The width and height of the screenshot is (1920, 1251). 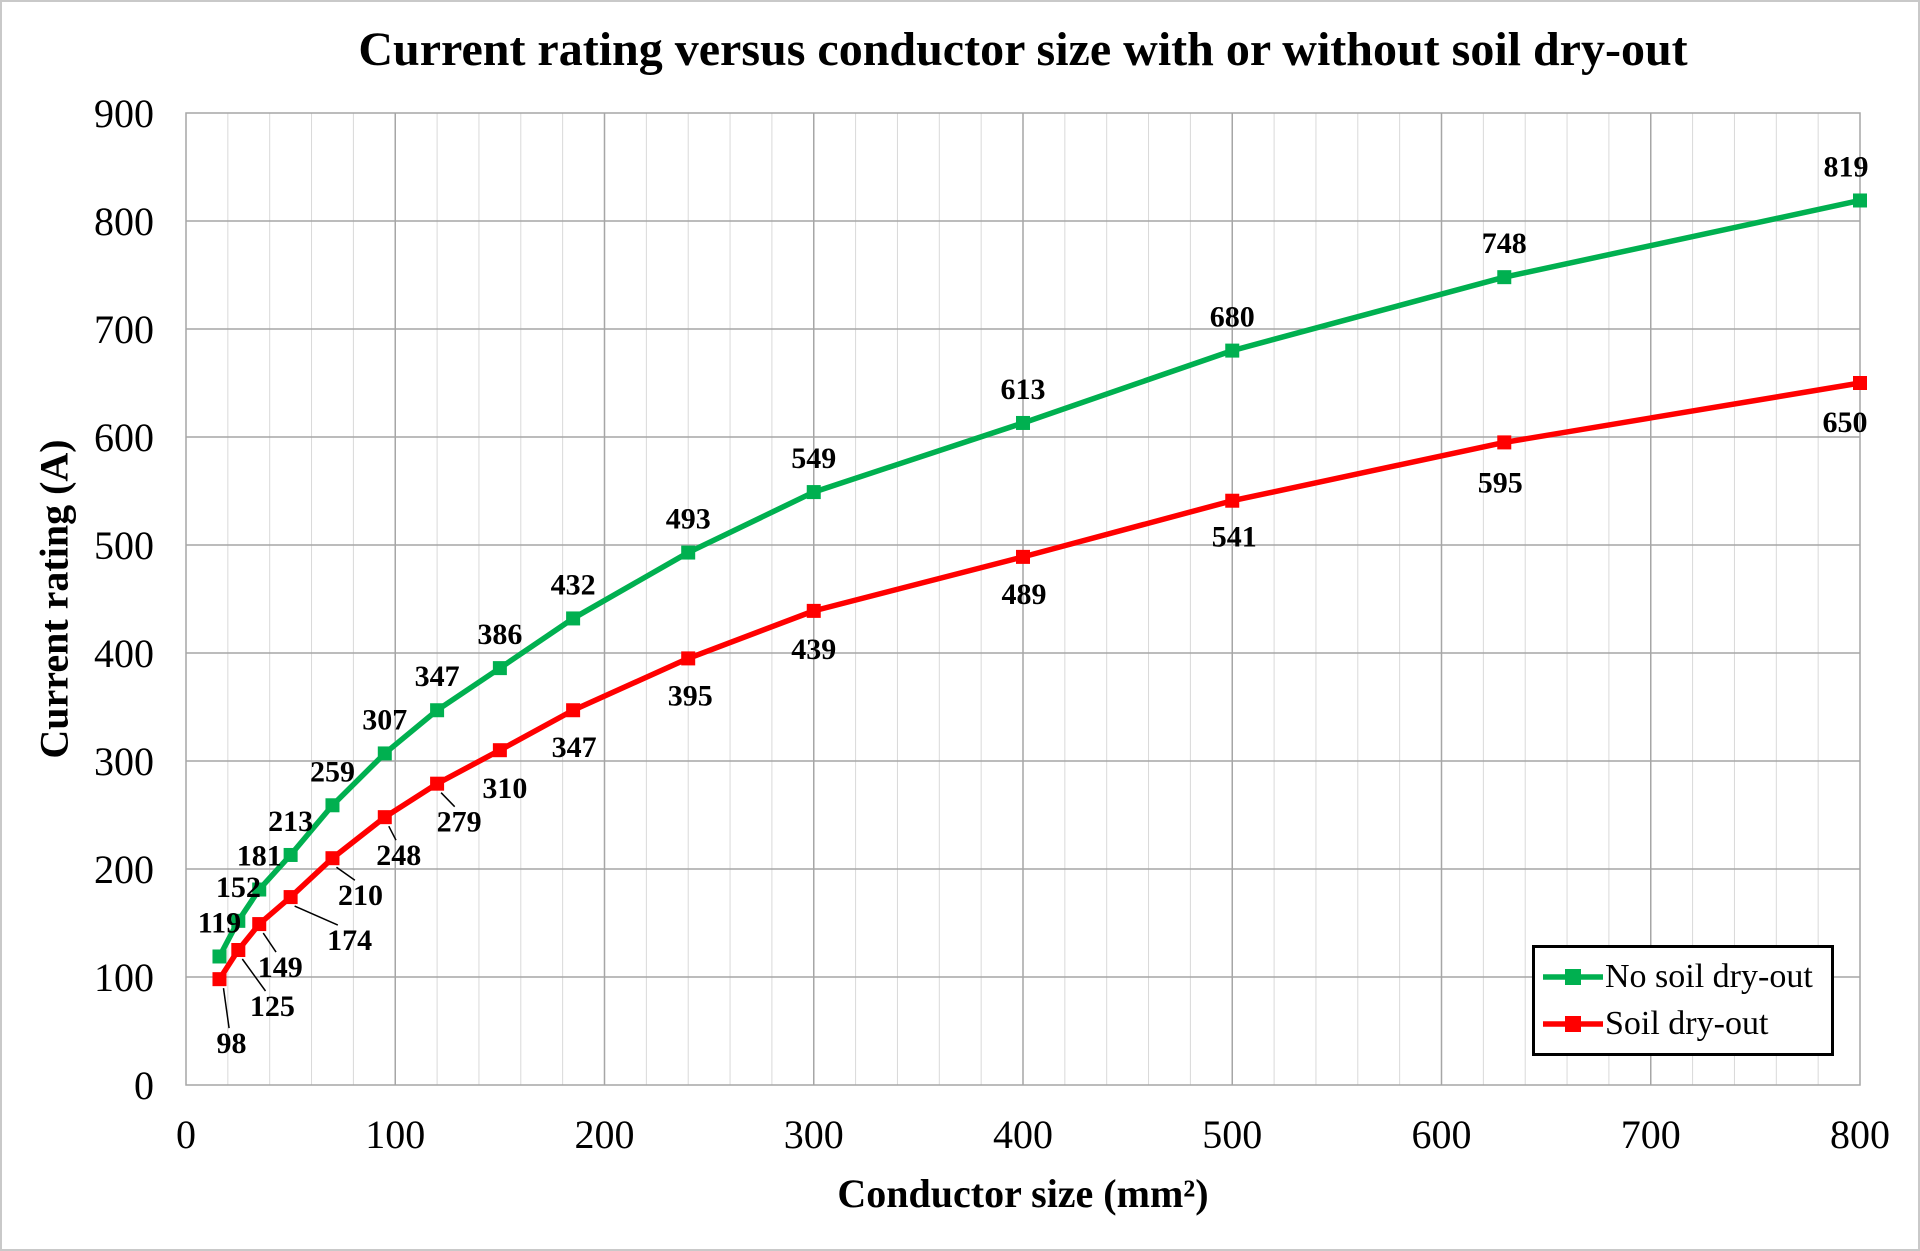 I want to click on data-label-no-soil-dry-out: 748, so click(x=1504, y=243).